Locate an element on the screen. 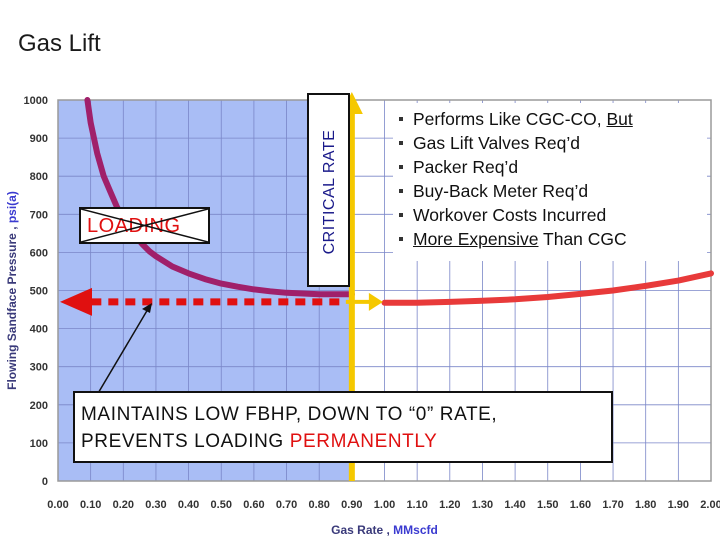  bullet-text: But is located at coordinates (619, 119).